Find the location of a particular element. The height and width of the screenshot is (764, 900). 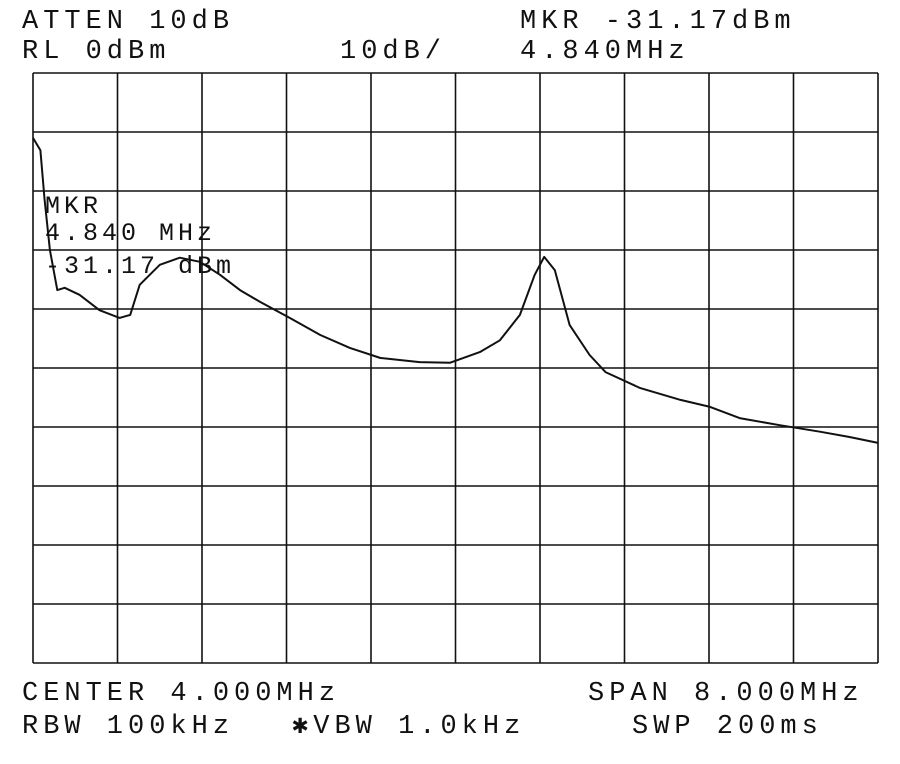

vbw-label: ✱VBW 1.0kHz is located at coordinates (408, 727).